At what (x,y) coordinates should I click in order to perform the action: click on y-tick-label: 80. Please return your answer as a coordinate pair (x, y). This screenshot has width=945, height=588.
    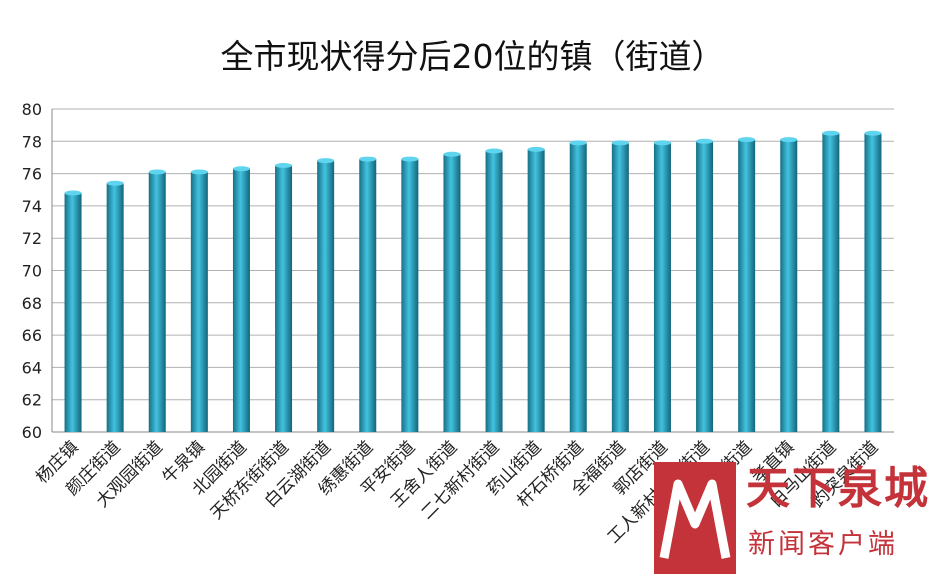
    Looking at the image, I should click on (32, 109).